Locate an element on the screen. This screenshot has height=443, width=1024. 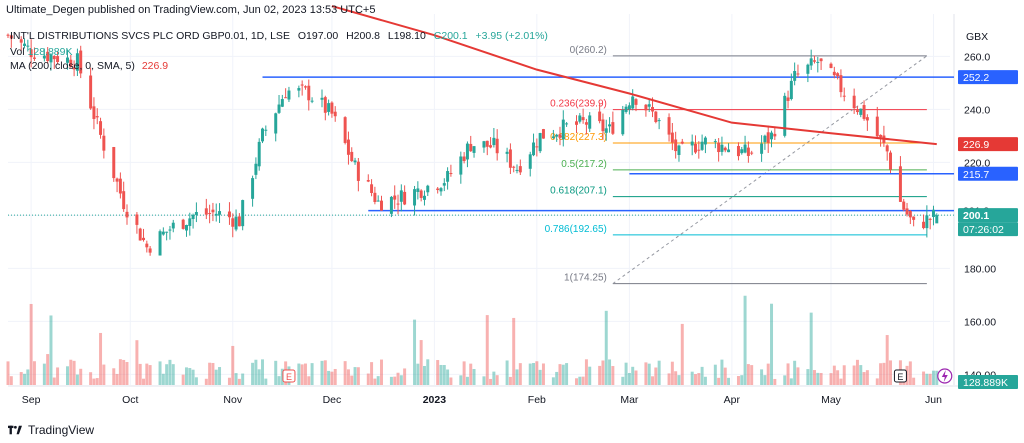
price-badge-label: 226.9 is located at coordinates (976, 145).